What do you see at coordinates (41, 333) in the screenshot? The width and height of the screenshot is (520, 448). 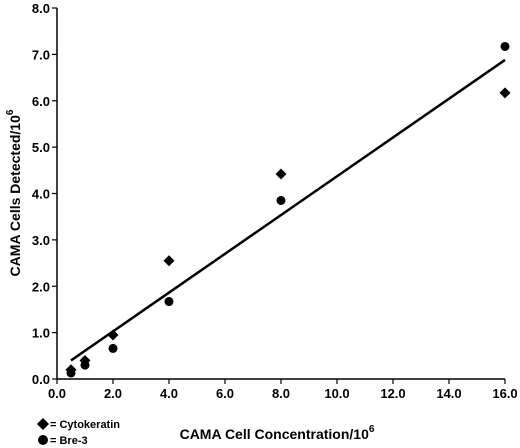 I see `y-tick-label: 1.0` at bounding box center [41, 333].